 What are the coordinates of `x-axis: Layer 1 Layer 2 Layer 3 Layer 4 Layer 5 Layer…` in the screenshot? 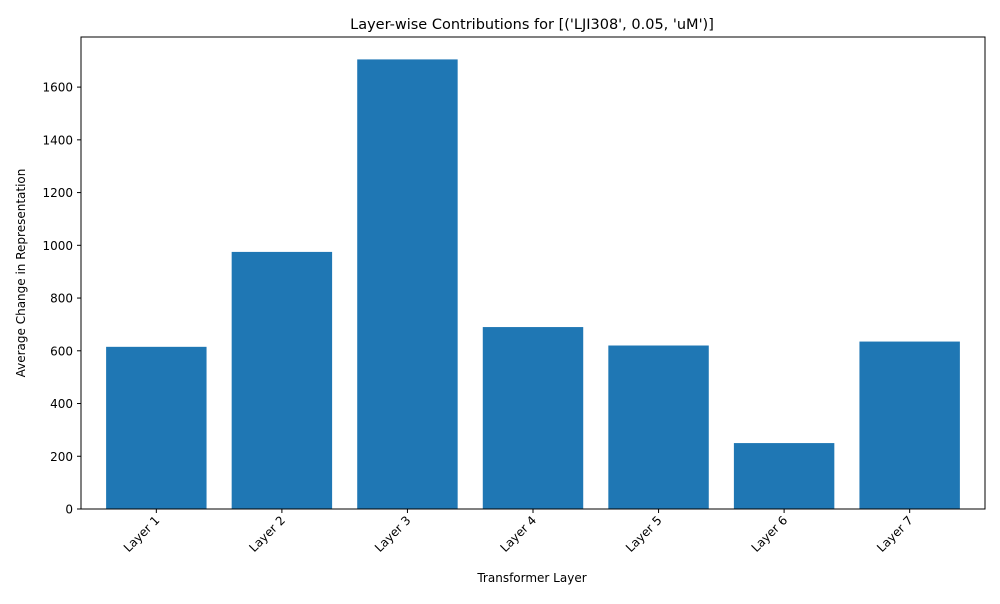 It's located at (518, 532).